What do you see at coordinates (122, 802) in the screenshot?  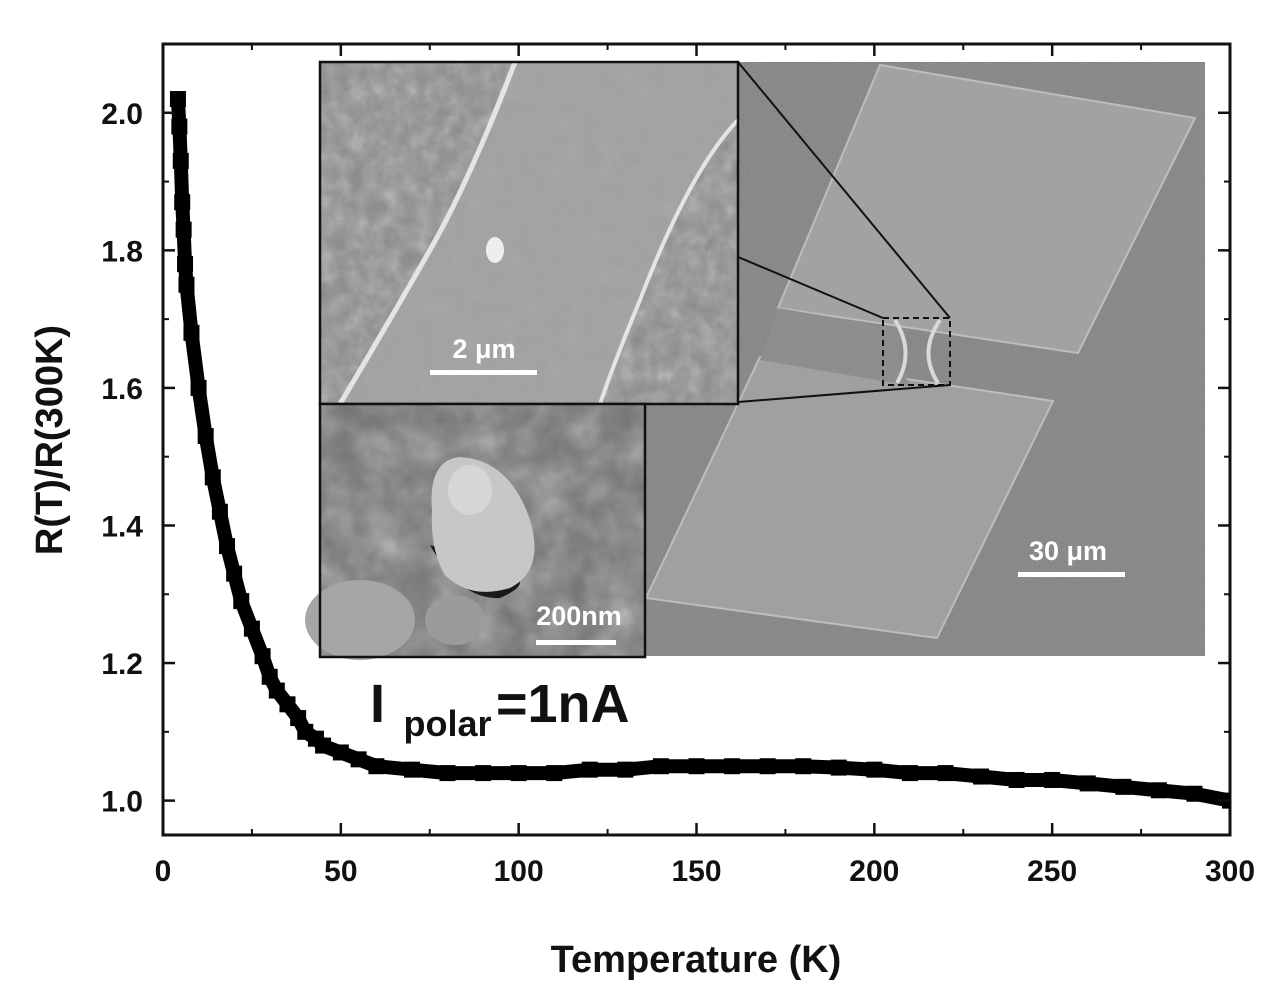 I see `y-tick-label: 1.0` at bounding box center [122, 802].